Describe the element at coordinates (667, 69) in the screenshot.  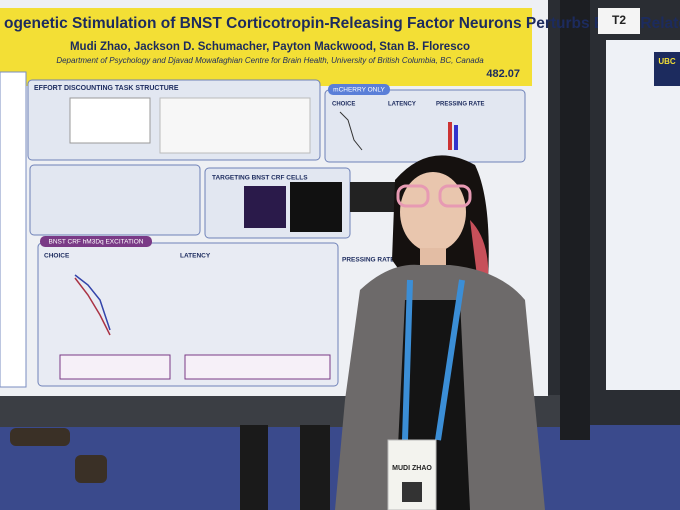
I see `logo` at that location.